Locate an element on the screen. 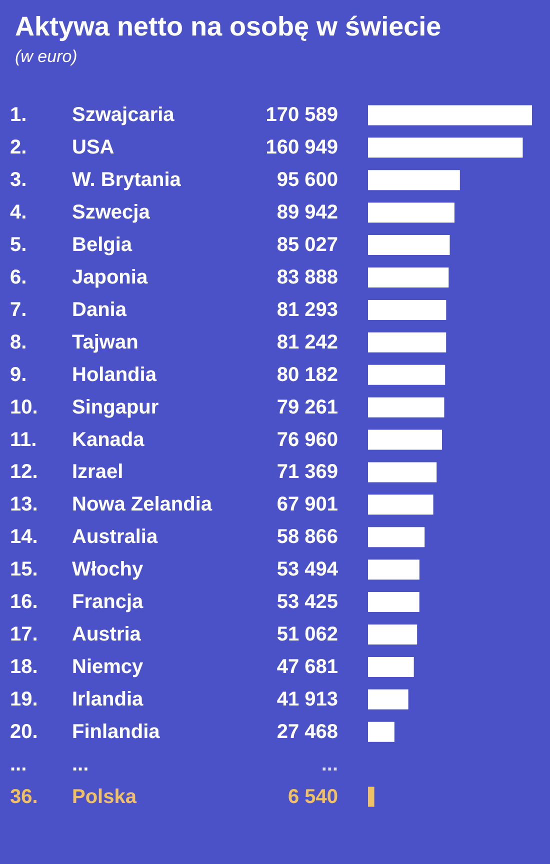  data-label: 47 681 is located at coordinates (307, 667).